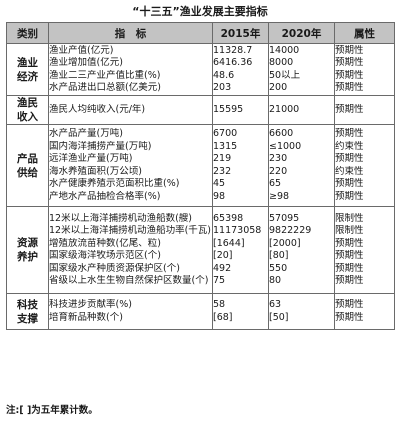  Describe the element at coordinates (284, 218) in the screenshot. I see `value-2020: 57095` at that location.